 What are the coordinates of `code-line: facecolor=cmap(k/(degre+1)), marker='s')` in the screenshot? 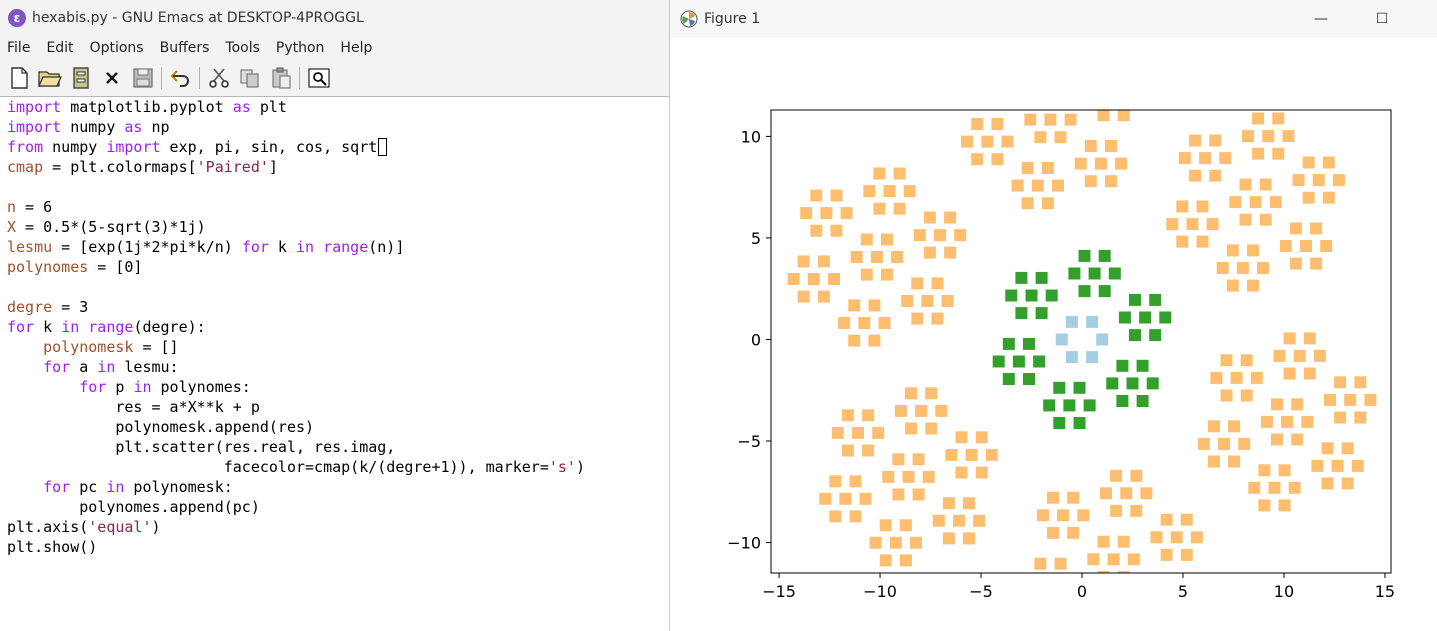 It's located at (296, 467).